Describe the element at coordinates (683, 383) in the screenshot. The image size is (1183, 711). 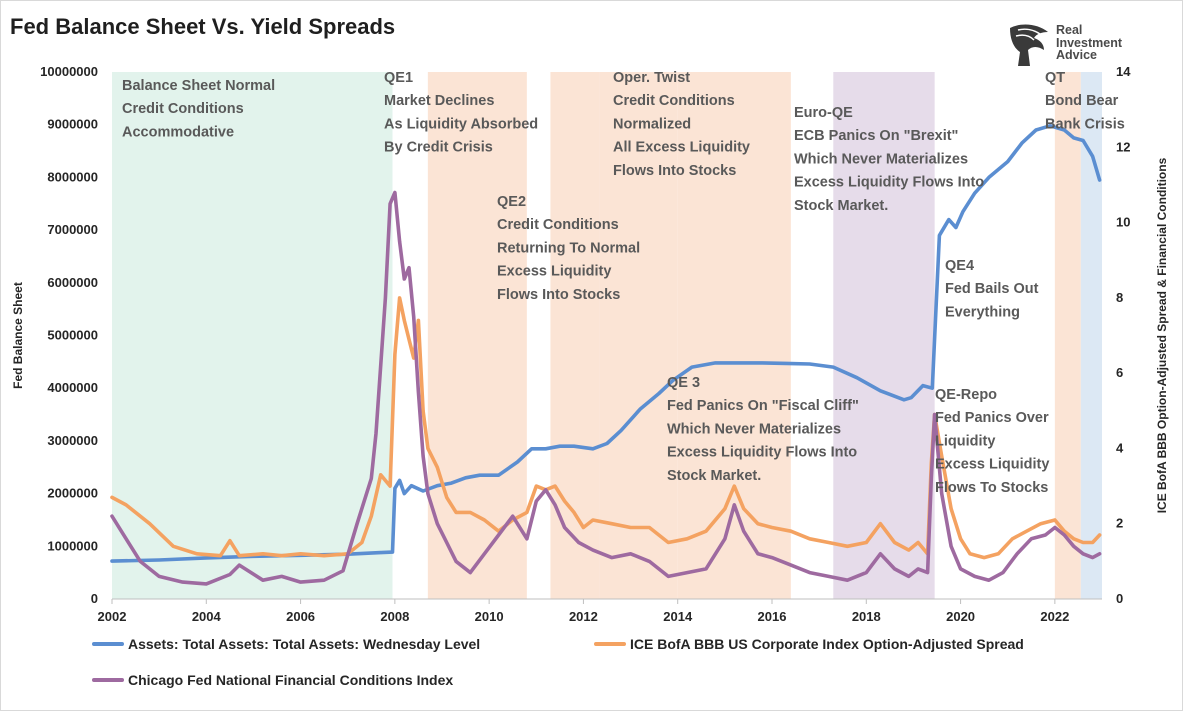
I see `annotation-4-line-0: QE 3` at that location.